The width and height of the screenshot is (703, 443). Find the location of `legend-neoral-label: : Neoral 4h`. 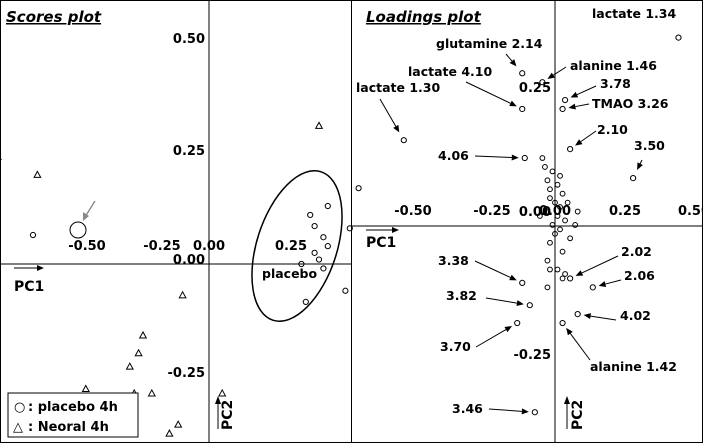

legend-neoral-label: : Neoral 4h is located at coordinates (68, 427).